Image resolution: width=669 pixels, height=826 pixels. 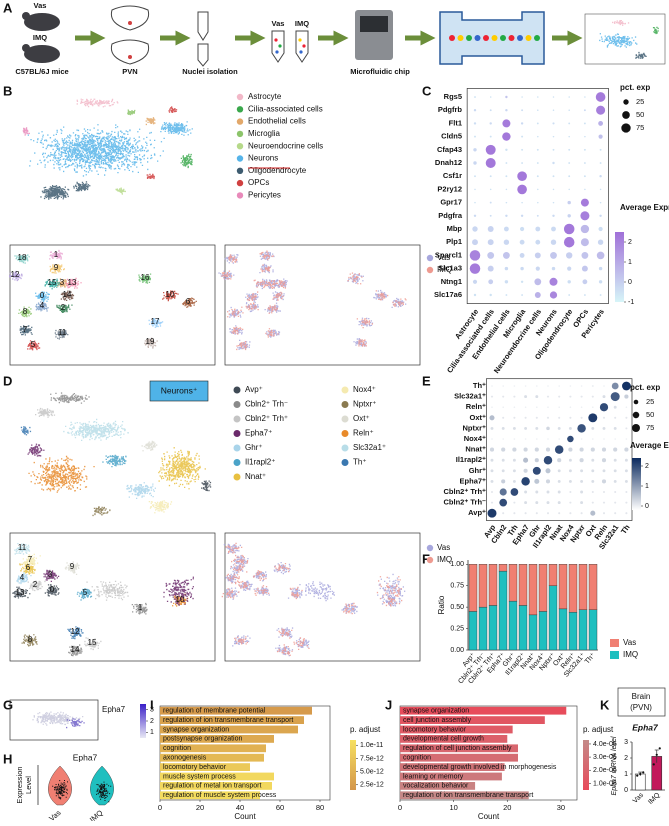 I want to click on y-tick-label: 1.00, so click(x=457, y=564).